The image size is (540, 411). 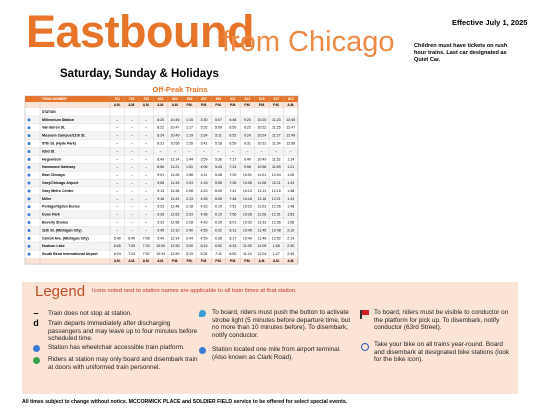 I want to click on time: 3:41, so click(x=204, y=144).